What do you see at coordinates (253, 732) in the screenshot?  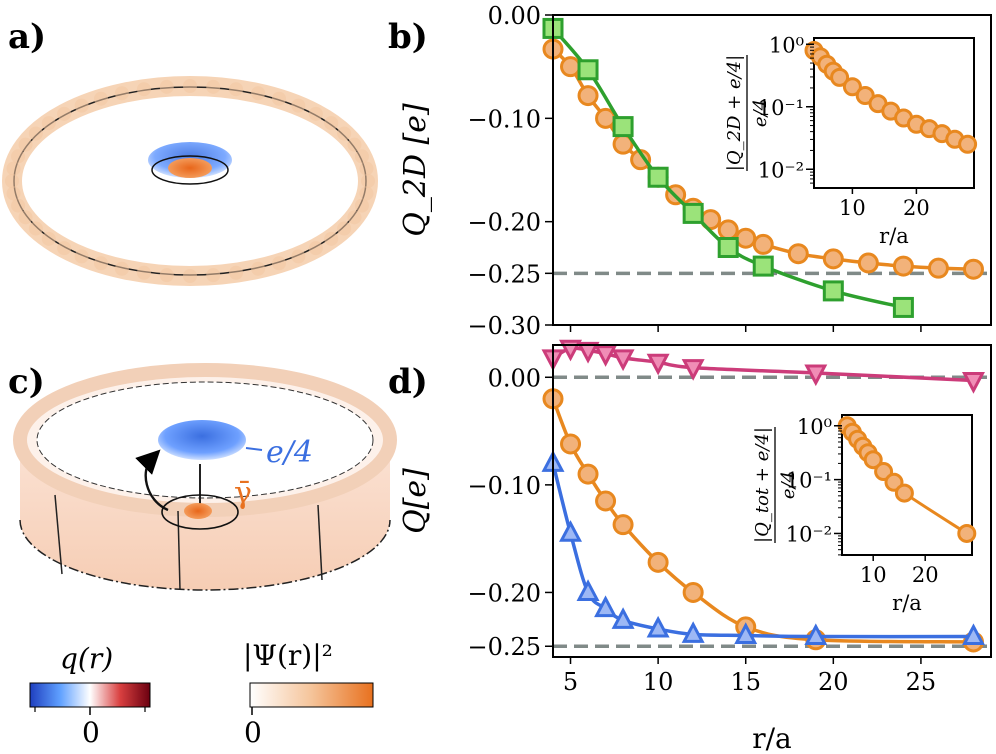 I see `colorbar-psi-zero: 0` at bounding box center [253, 732].